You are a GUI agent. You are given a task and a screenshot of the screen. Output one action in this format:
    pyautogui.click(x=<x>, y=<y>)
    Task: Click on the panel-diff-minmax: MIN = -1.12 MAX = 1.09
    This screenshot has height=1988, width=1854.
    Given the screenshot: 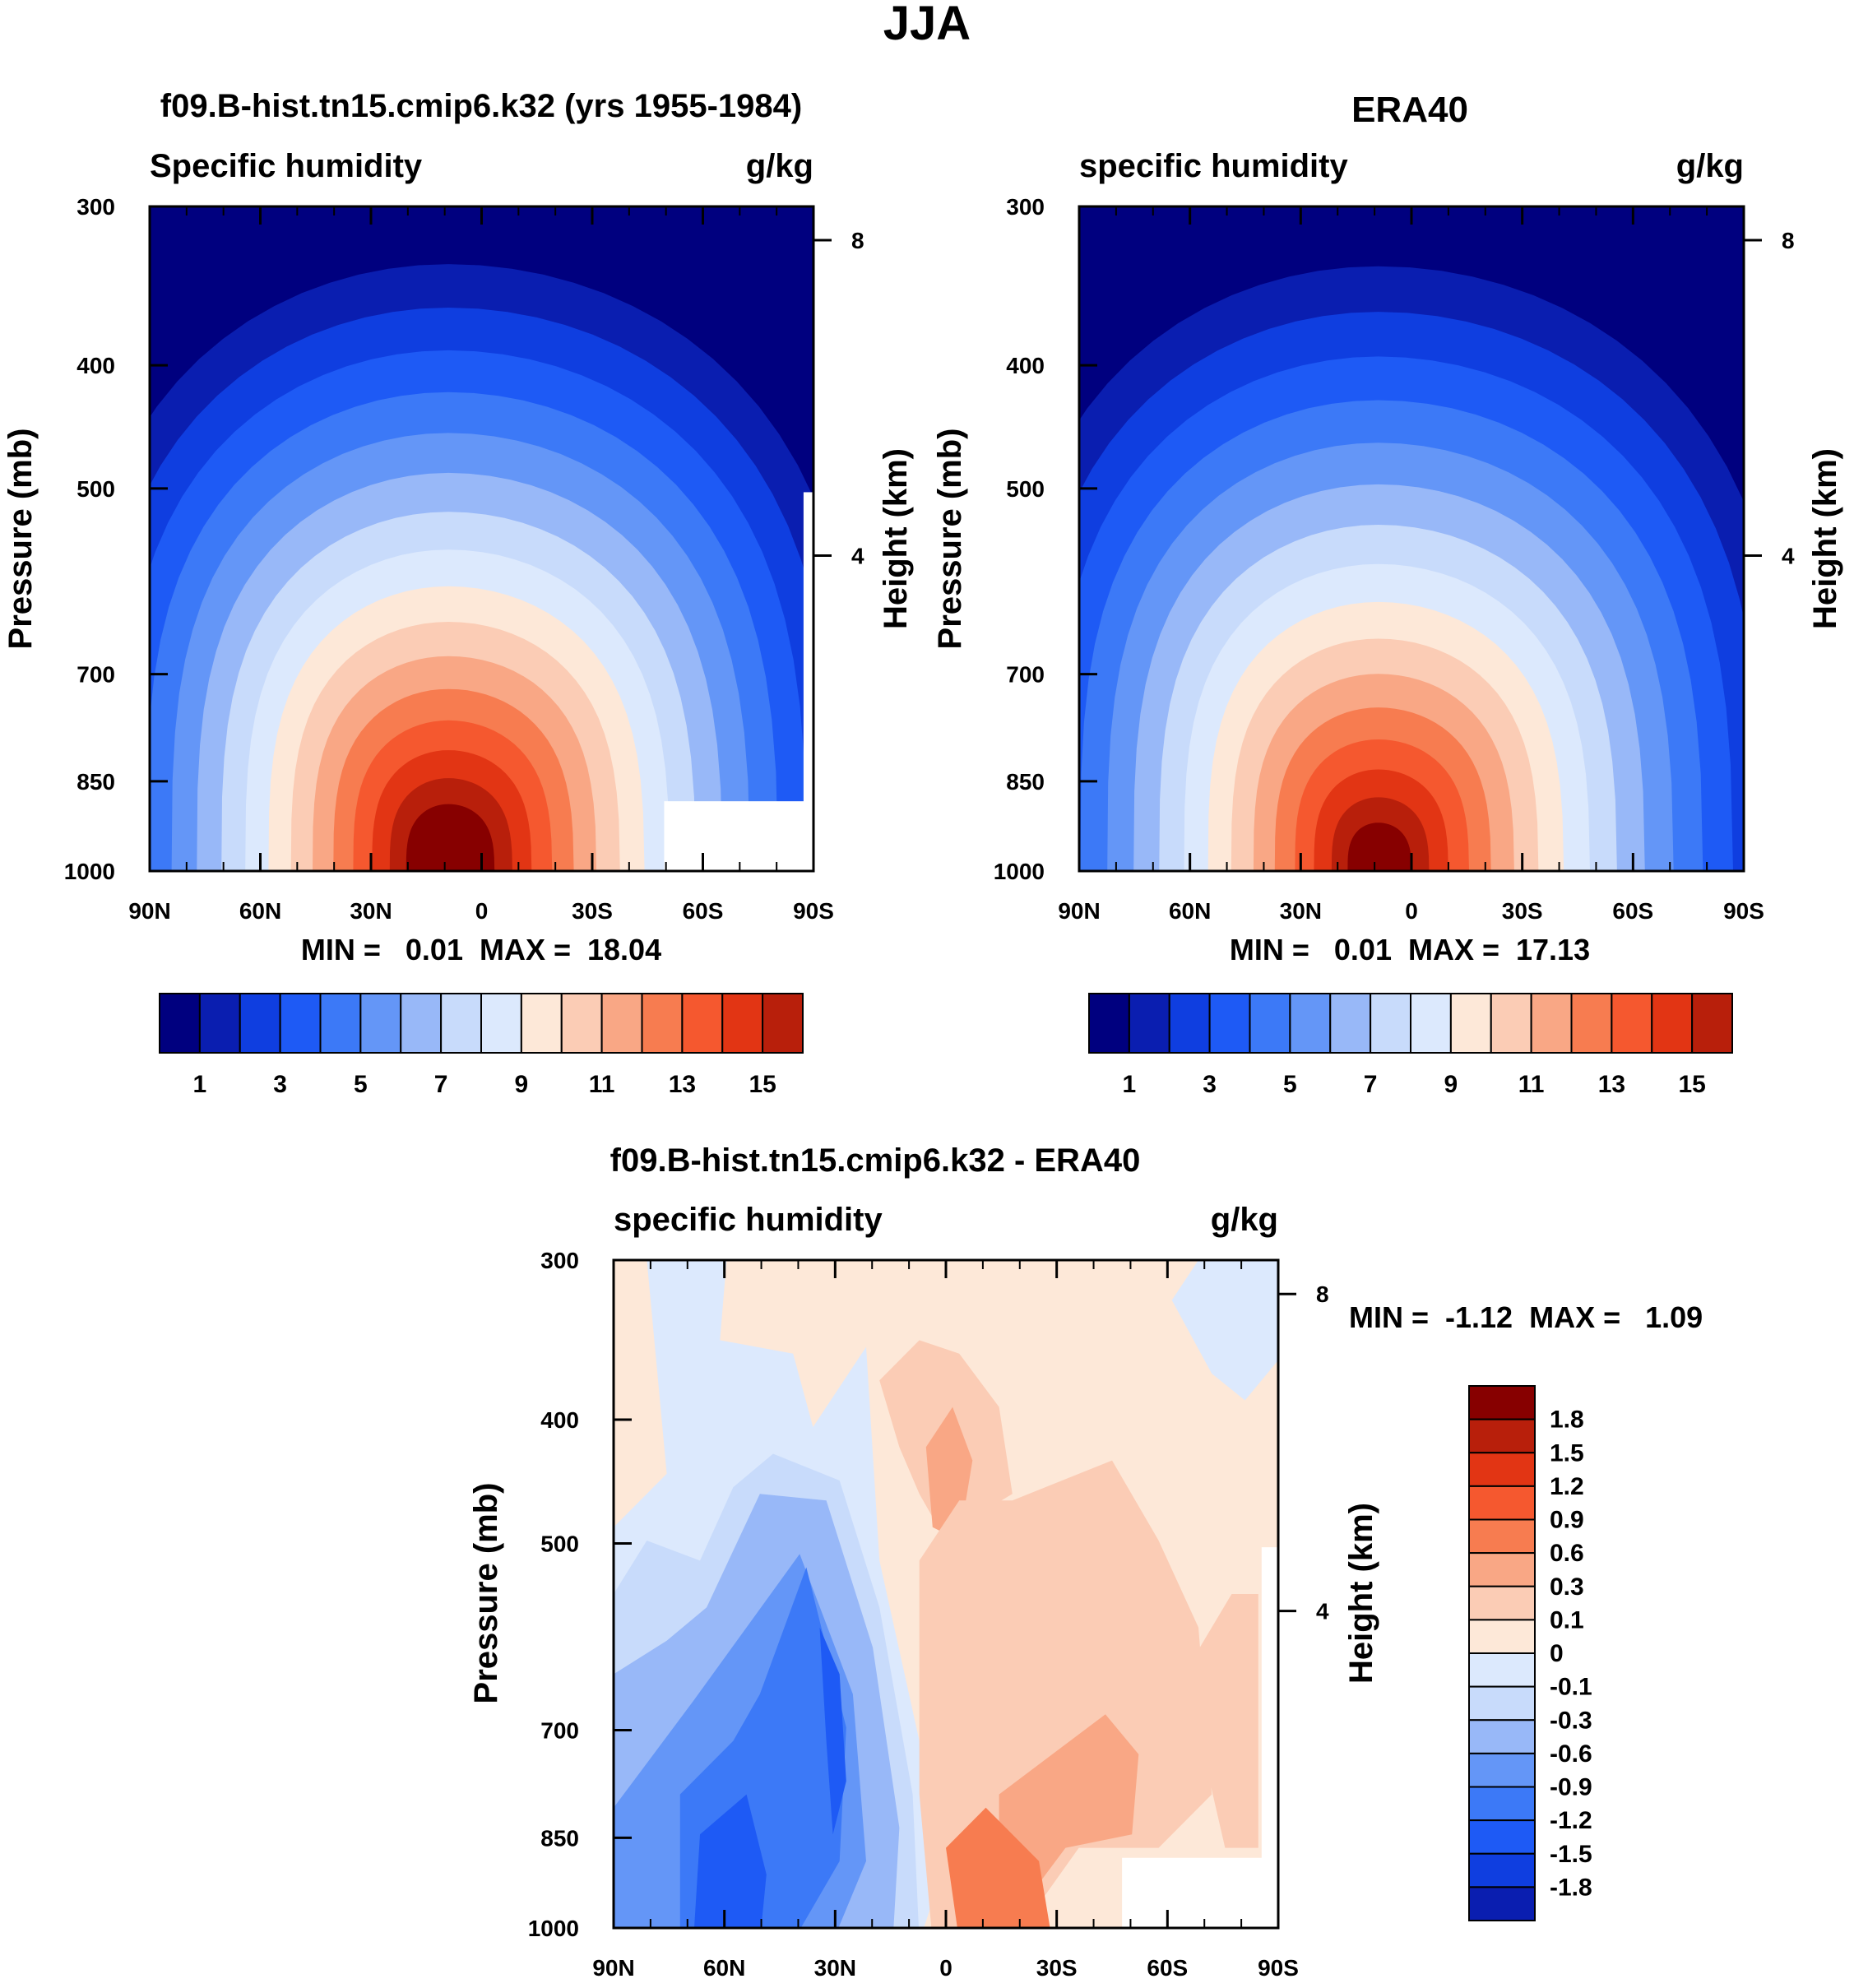 What is the action you would take?
    pyautogui.click(x=1526, y=1317)
    